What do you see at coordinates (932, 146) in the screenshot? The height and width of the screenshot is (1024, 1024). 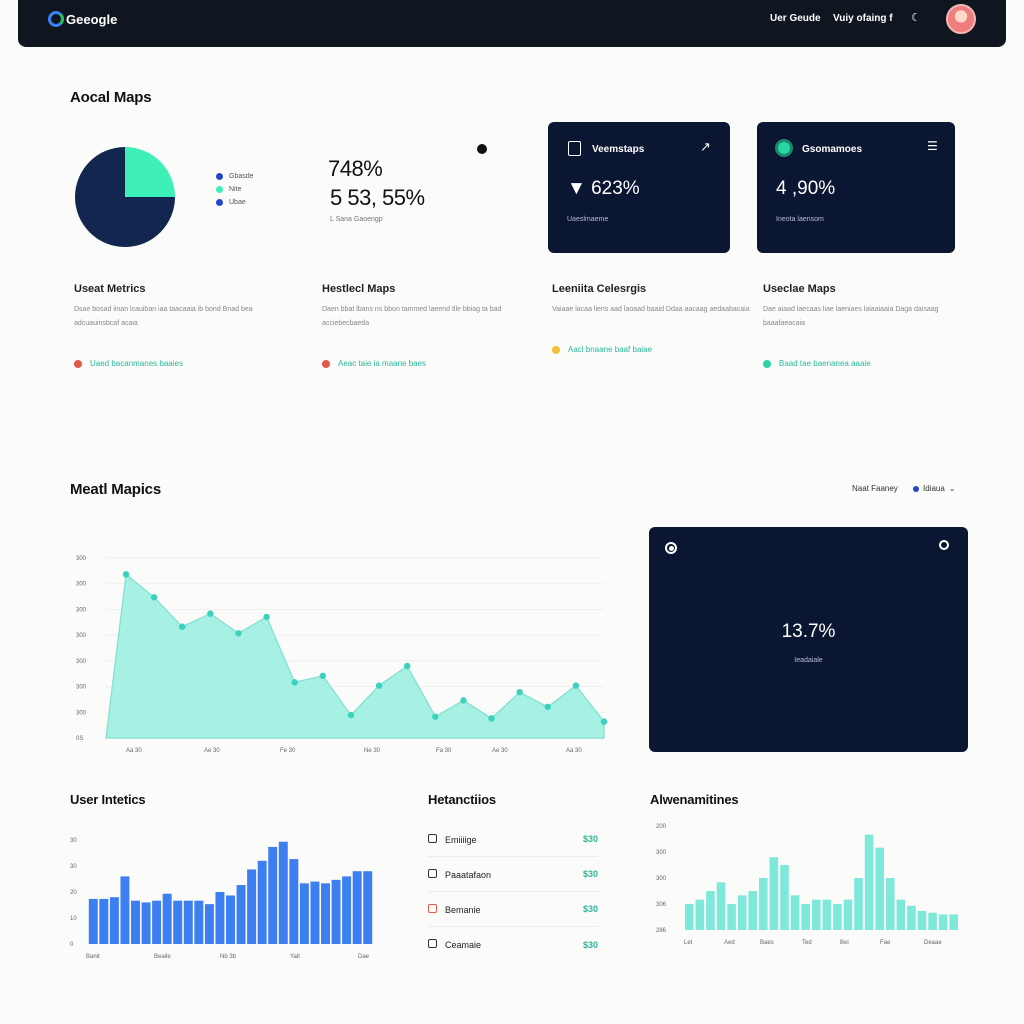 I see `menu-icon: ☰` at bounding box center [932, 146].